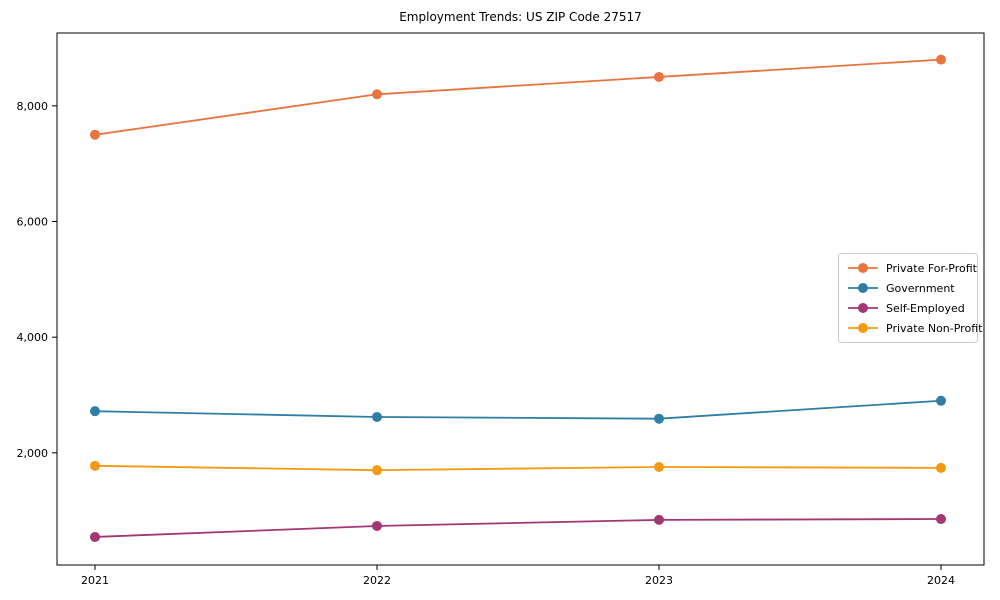  Describe the element at coordinates (659, 466) in the screenshot. I see `data-point-private-non-profit-2023` at that location.